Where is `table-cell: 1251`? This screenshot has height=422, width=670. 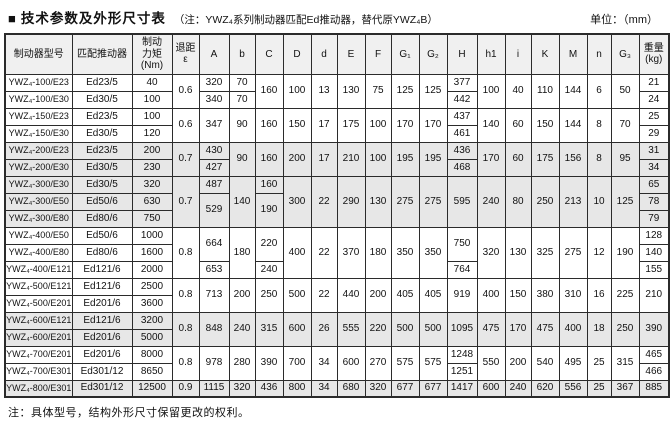 table-cell: 1251 is located at coordinates (462, 371).